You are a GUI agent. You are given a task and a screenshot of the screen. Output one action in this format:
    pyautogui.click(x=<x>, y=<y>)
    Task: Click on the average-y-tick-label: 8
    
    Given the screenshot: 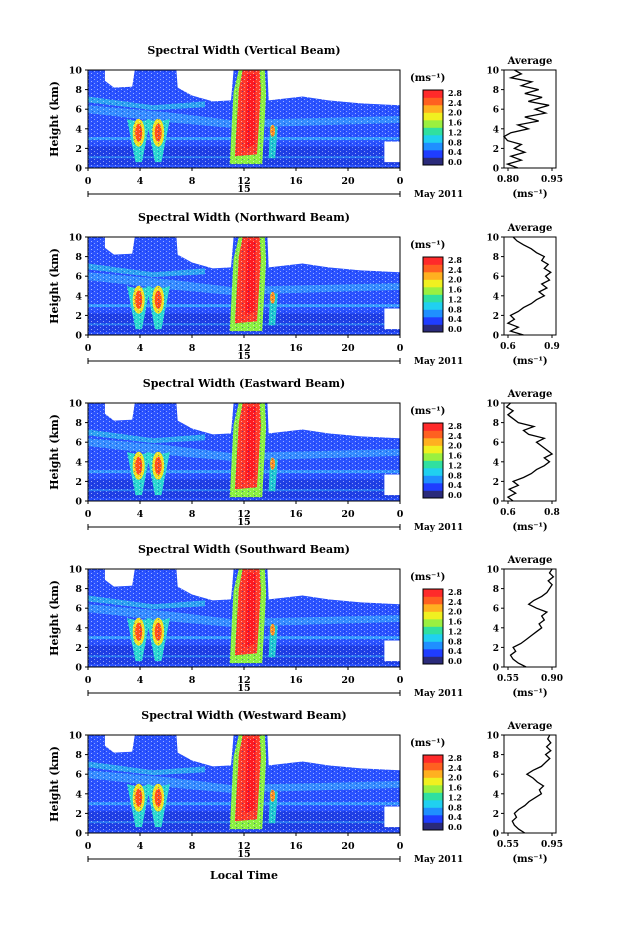 What is the action you would take?
    pyautogui.click(x=496, y=258)
    